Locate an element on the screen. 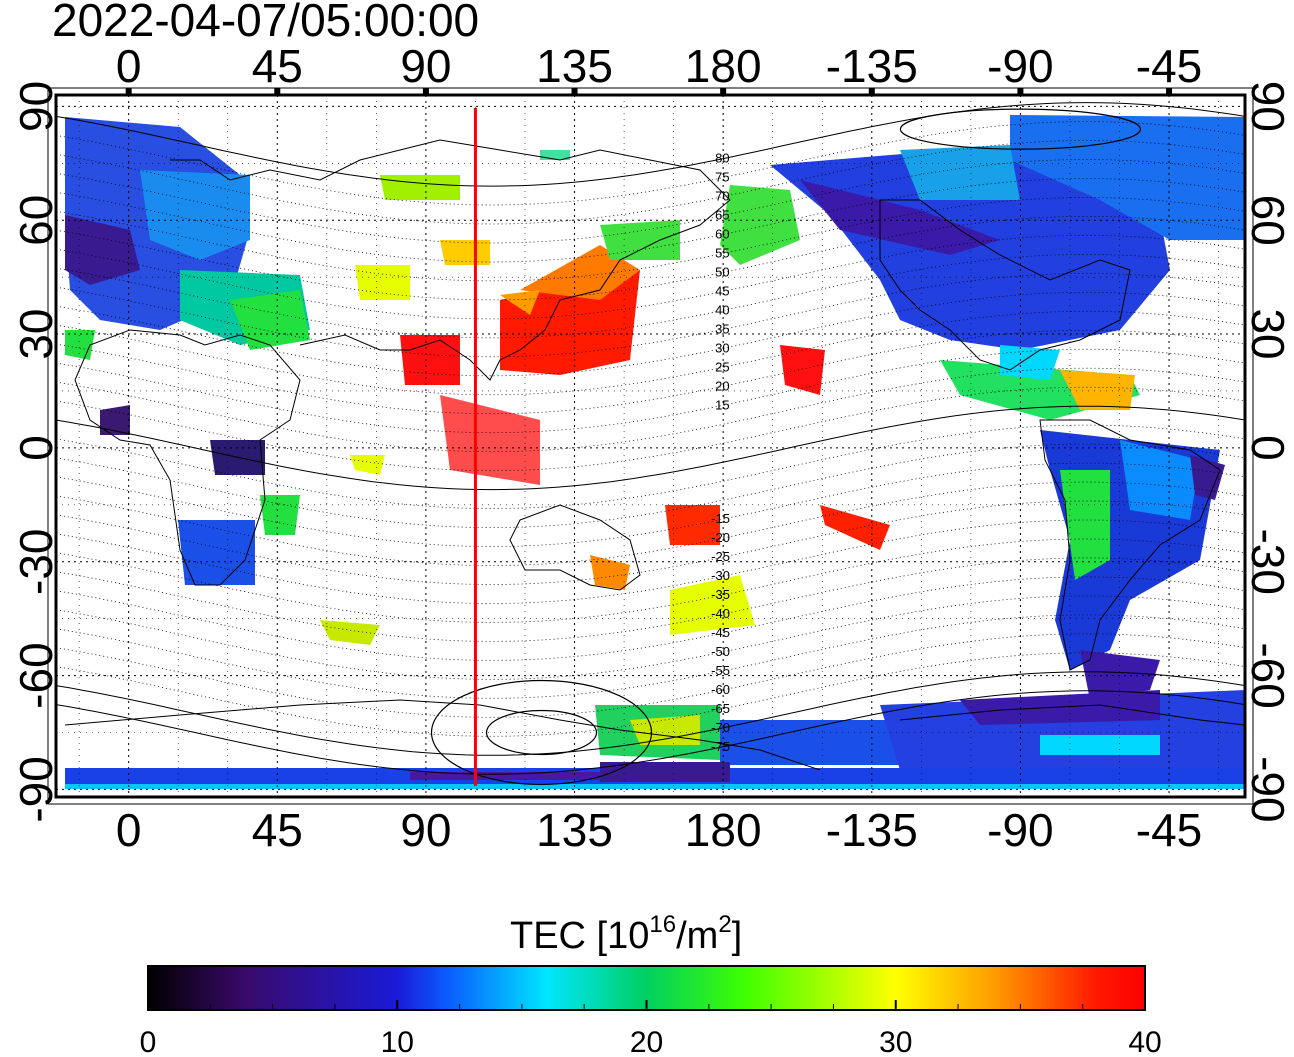 The image size is (1294, 1057). lat-tick-left: -60 is located at coordinates (36, 675).